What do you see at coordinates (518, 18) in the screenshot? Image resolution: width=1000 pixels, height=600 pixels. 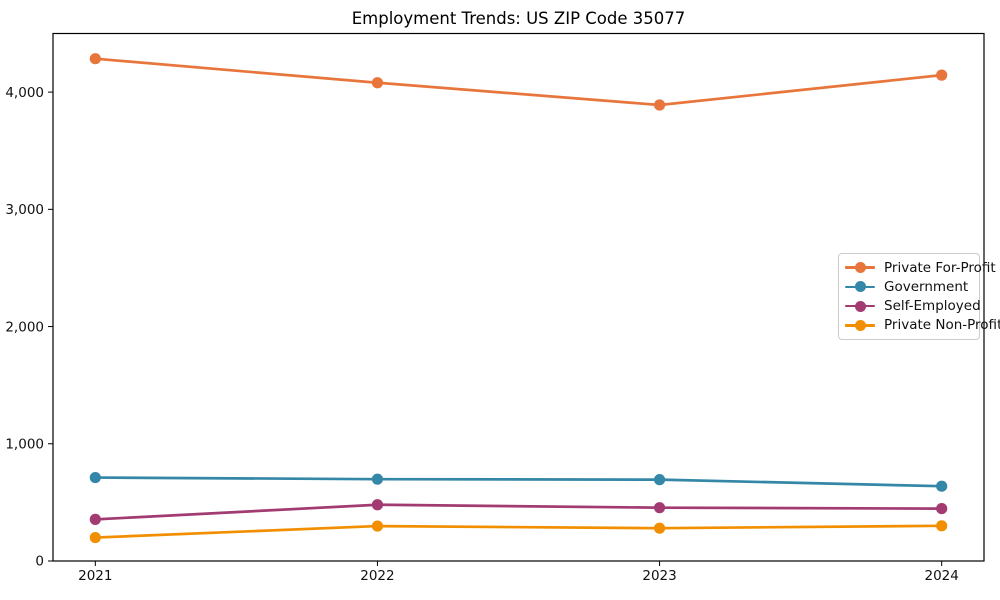 I see `chart-title: Employment Trends: US ZIP Code 35077` at bounding box center [518, 18].